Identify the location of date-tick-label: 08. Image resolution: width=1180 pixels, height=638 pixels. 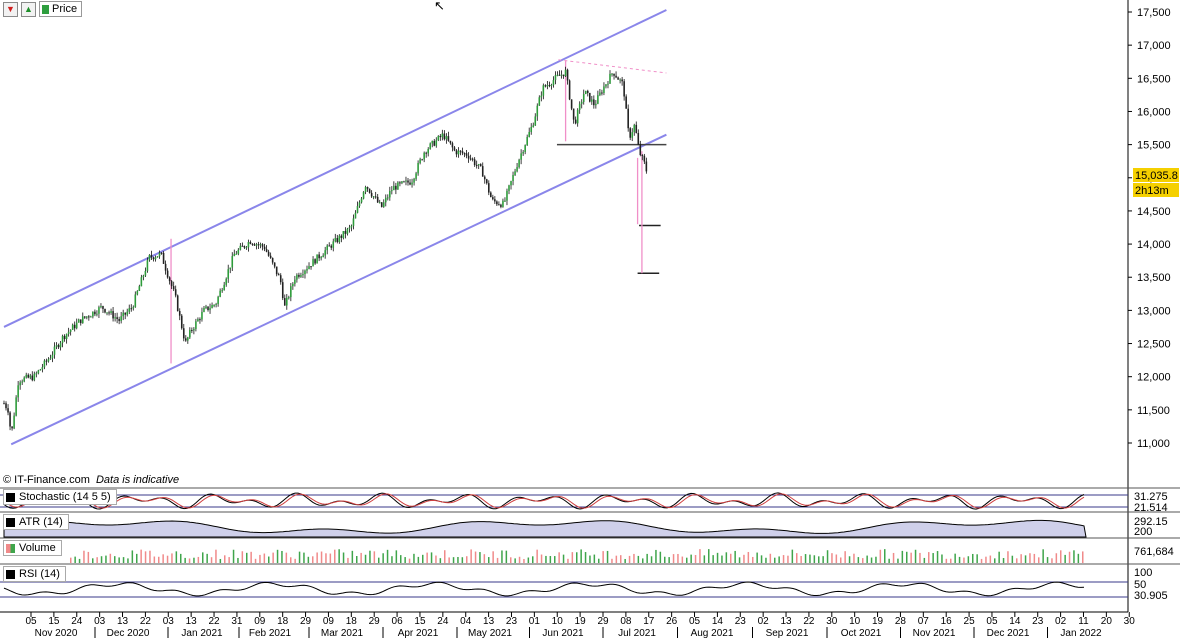
(626, 621).